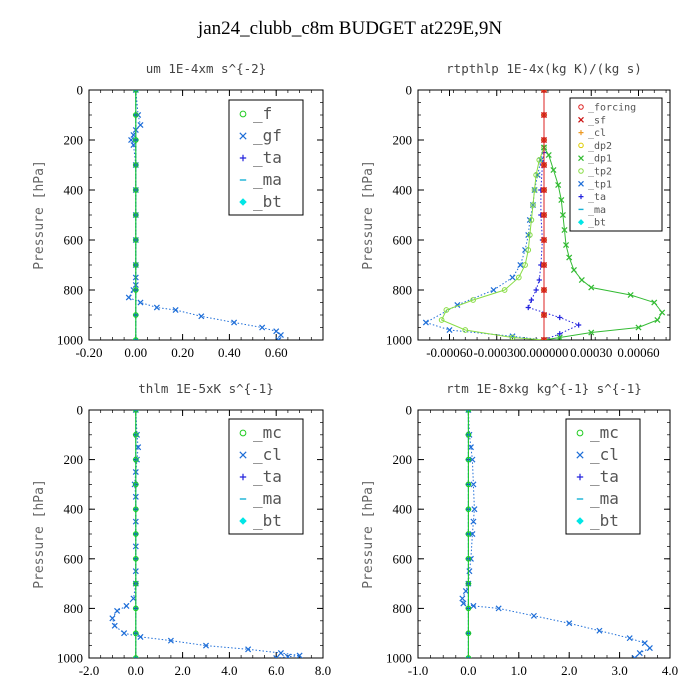 This screenshot has height=700, width=700. Describe the element at coordinates (556, 534) in the screenshot. I see `series-line-cl` at that location.